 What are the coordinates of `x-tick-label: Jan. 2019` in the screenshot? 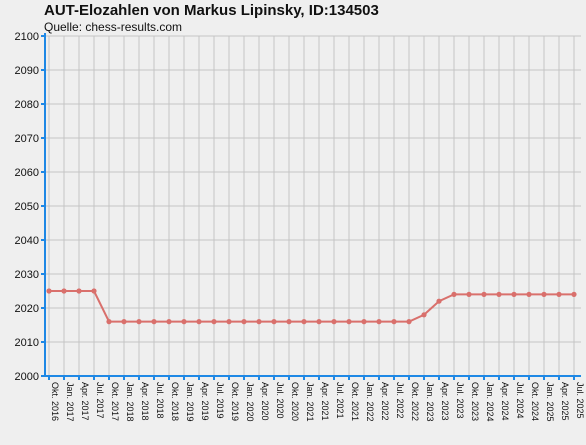 It's located at (190, 402).